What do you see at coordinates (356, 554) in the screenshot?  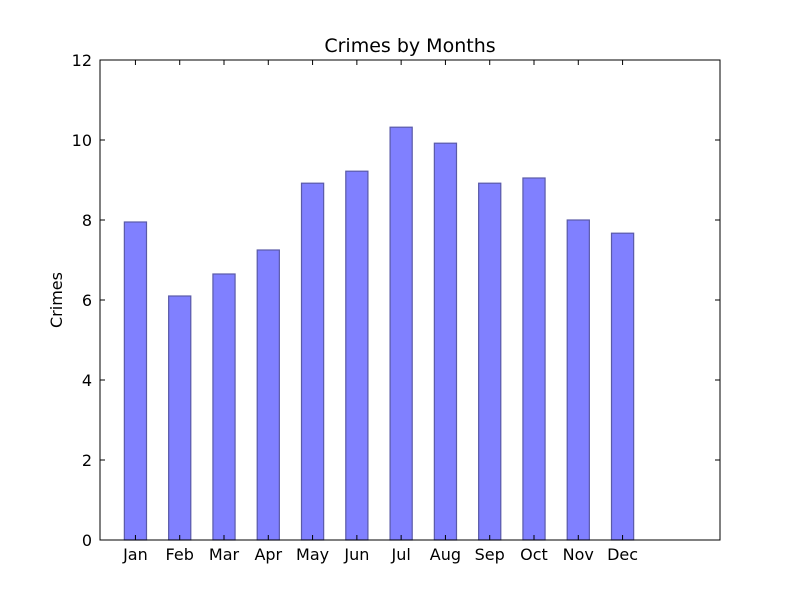 I see `x-tick-label-jun: Jun` at bounding box center [356, 554].